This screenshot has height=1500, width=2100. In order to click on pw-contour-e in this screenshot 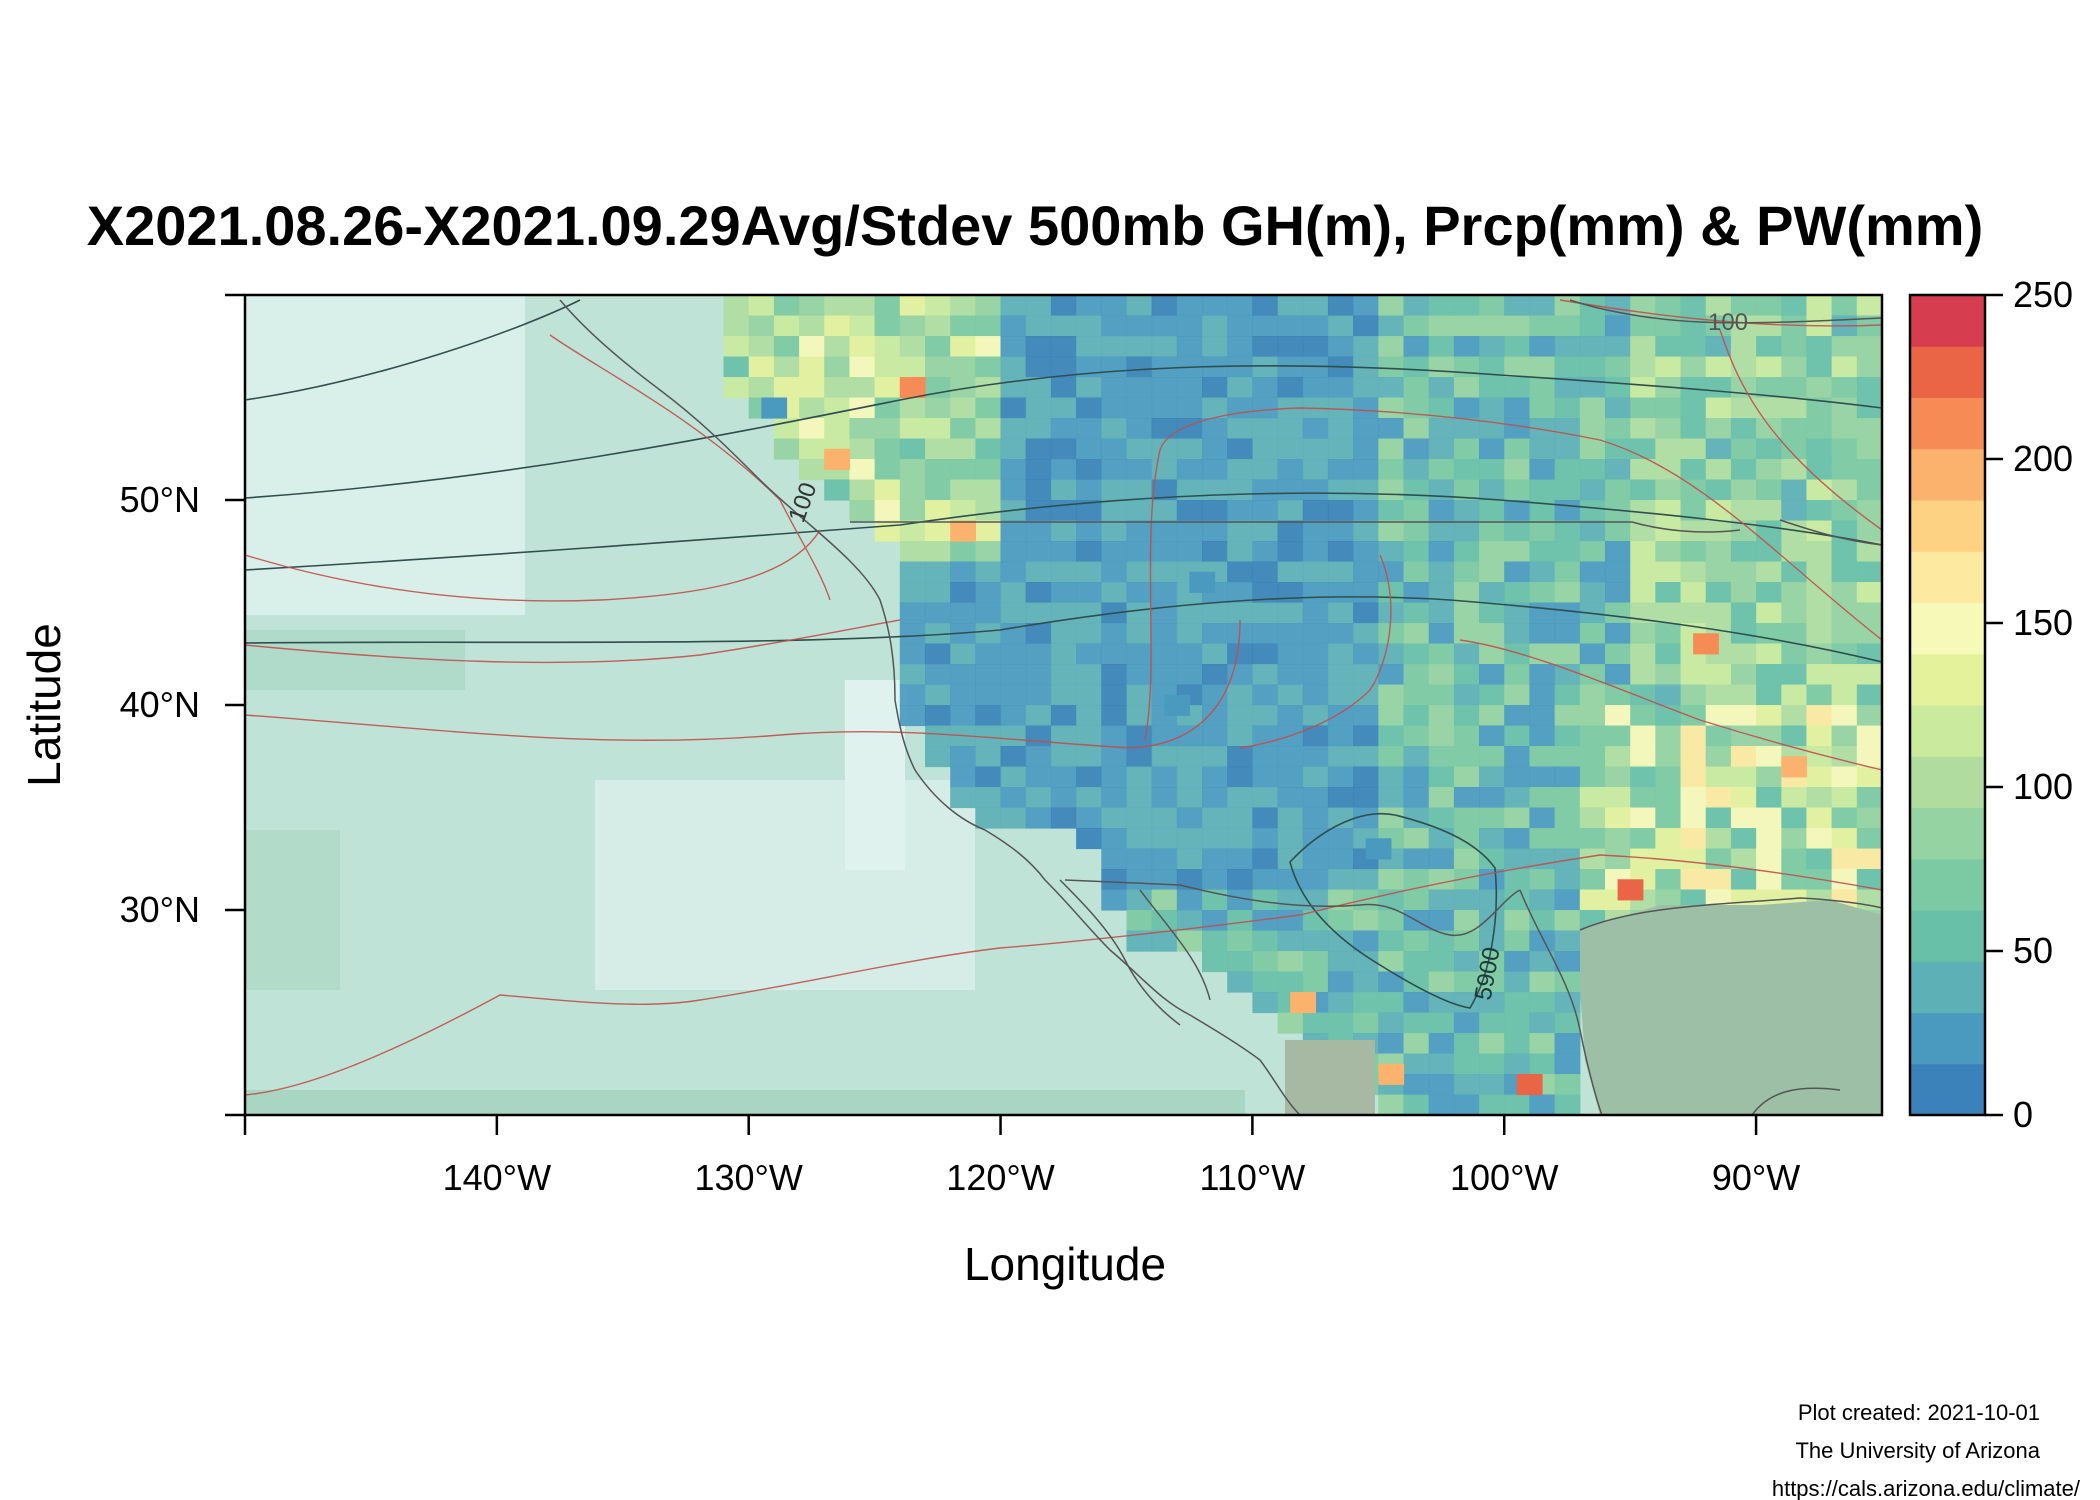, I will do `click(1513, 574)`.